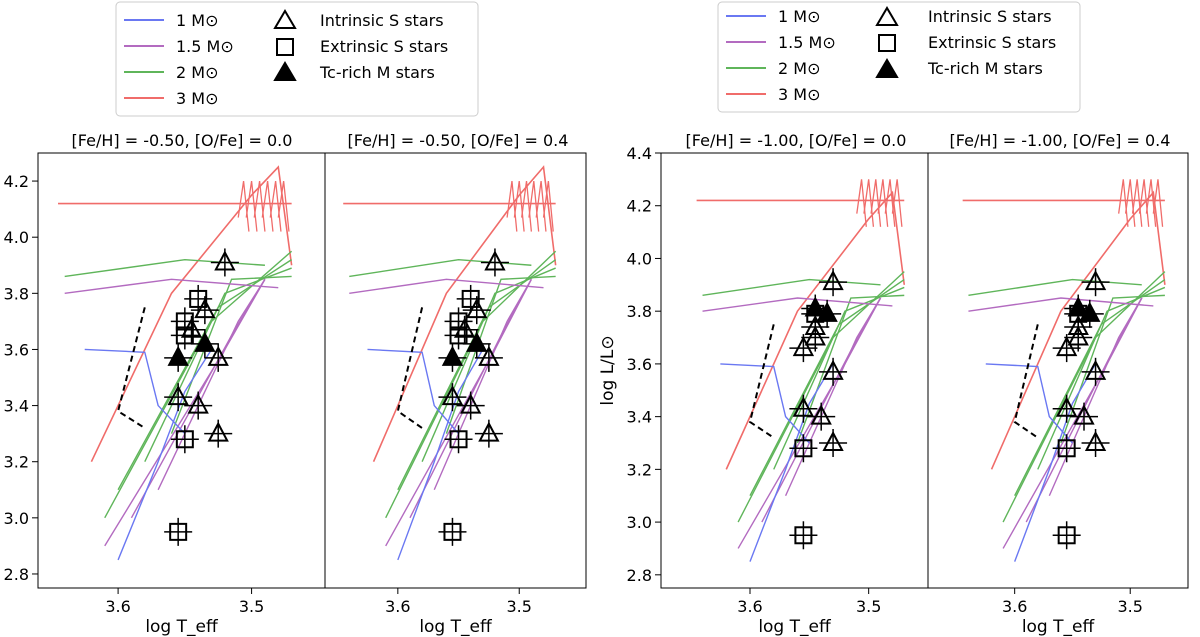 This screenshot has height=637, width=1200. I want to click on legend-label-extrinsic: Extrinsic S stars, so click(384, 46).